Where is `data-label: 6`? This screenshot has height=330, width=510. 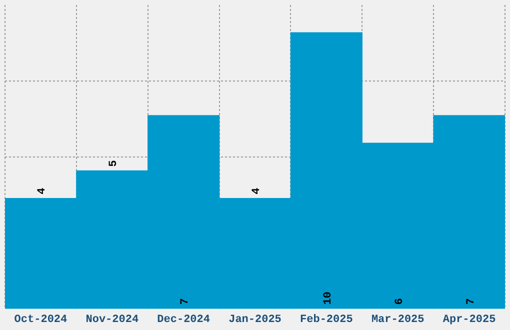 data-label: 6 is located at coordinates (400, 301).